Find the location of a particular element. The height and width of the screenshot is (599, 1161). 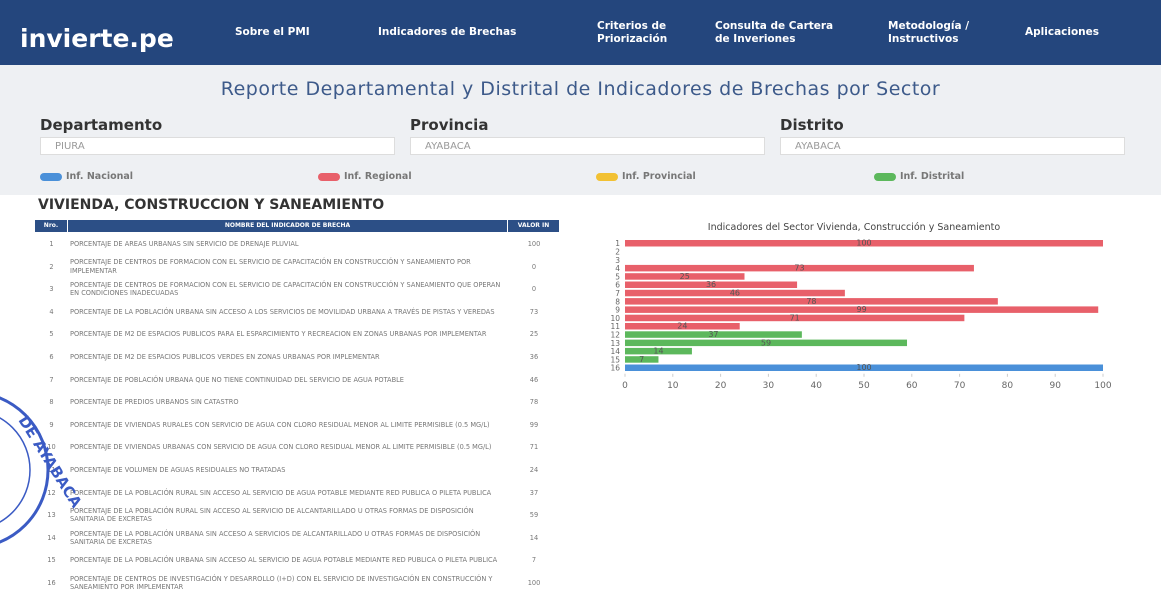

row-number: 5 is located at coordinates (51, 334).